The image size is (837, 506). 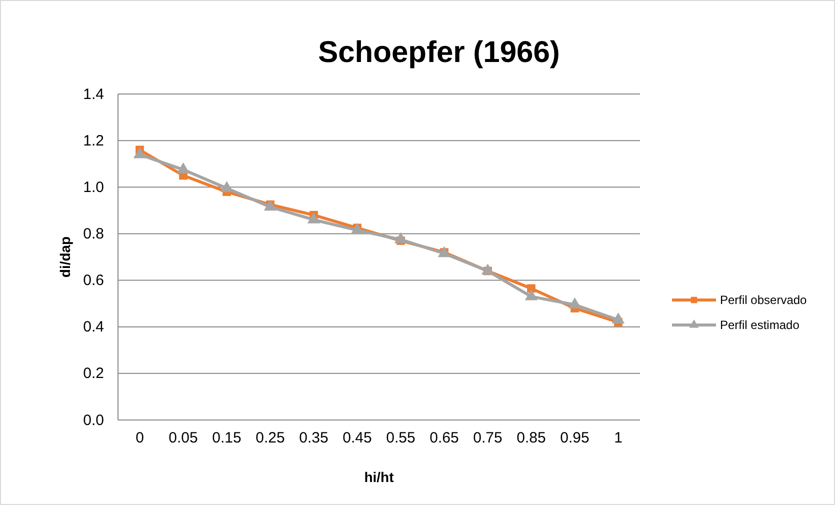 I want to click on x-tick-label: 0.65, so click(x=444, y=438).